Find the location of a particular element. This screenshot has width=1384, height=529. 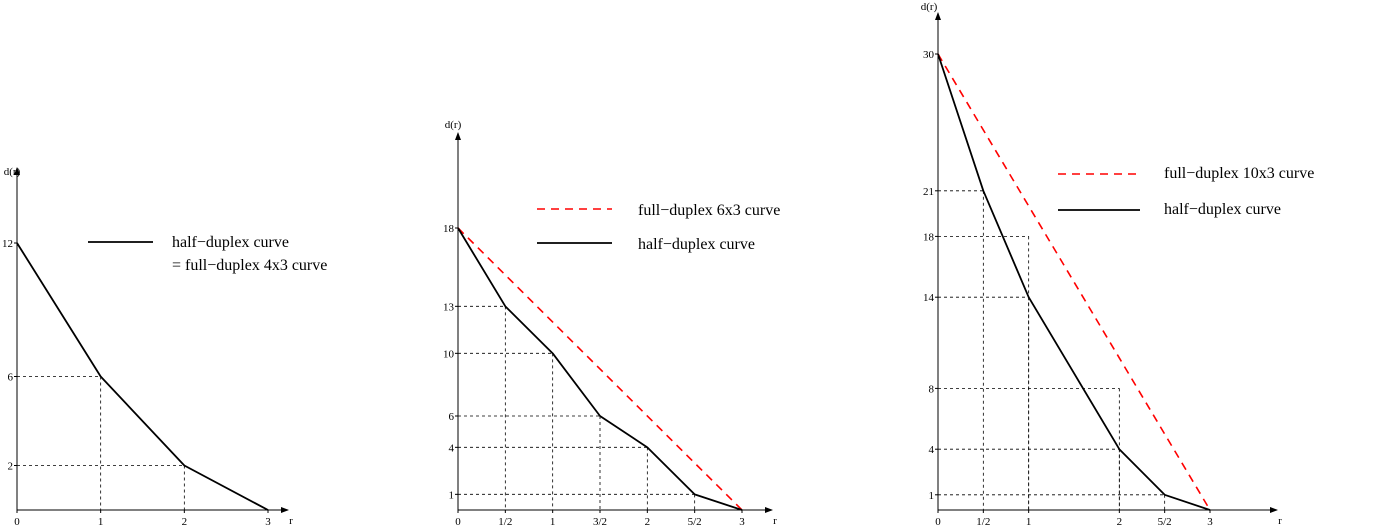

y-tick-label: 12 is located at coordinates (7, 244).